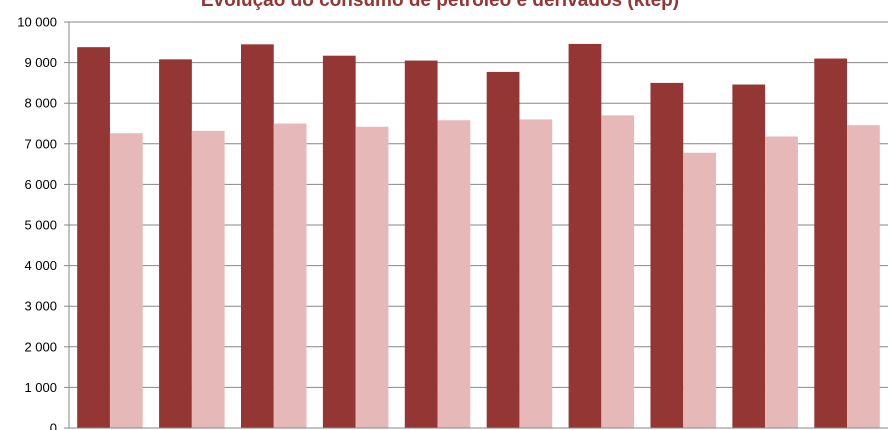 This screenshot has width=888, height=430. I want to click on y-tick-label: 5 000, so click(40, 225).